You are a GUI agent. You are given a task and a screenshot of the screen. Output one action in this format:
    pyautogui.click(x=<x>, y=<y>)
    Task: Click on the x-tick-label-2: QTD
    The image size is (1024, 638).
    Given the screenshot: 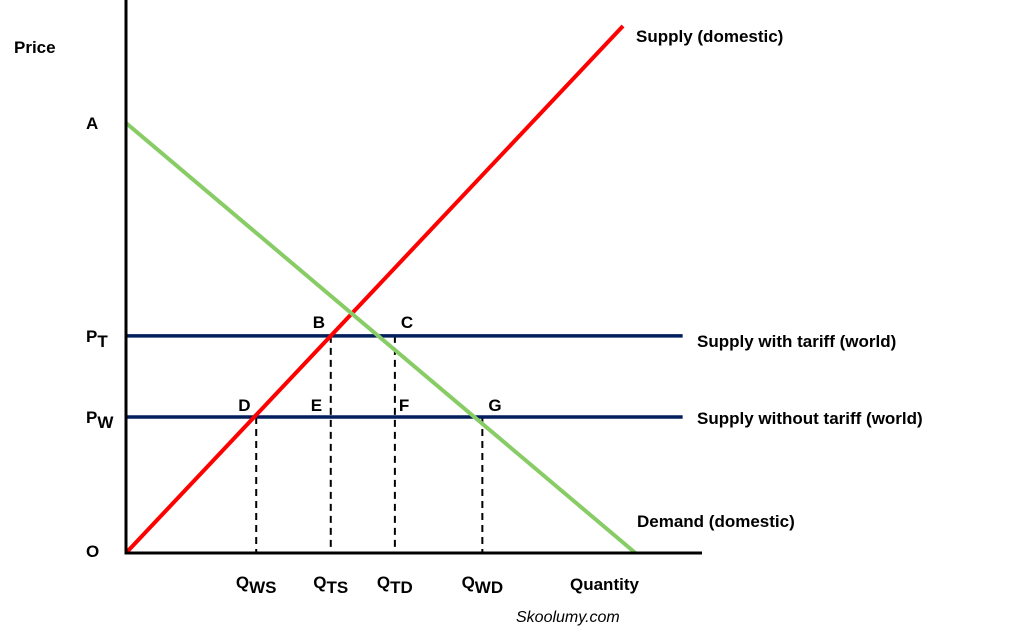 What is the action you would take?
    pyautogui.click(x=395, y=585)
    